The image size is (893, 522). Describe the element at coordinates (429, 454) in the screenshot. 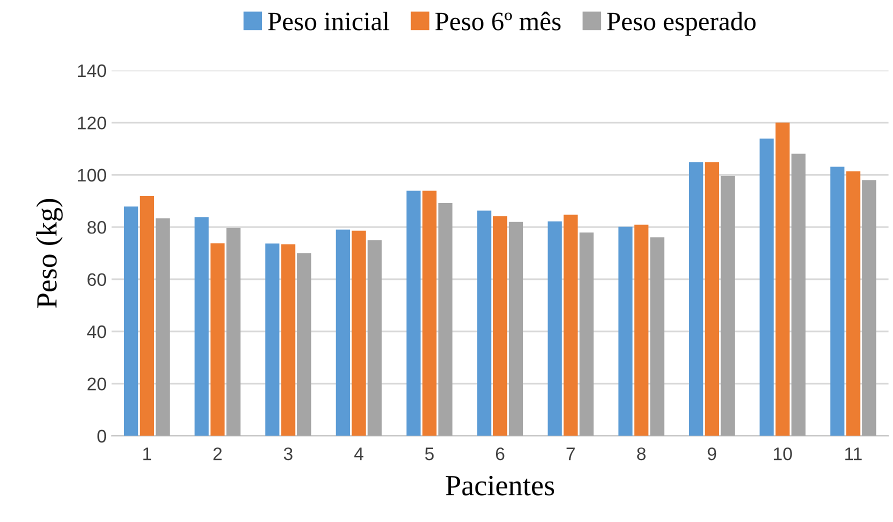

I see `x-tick-label: 5` at that location.